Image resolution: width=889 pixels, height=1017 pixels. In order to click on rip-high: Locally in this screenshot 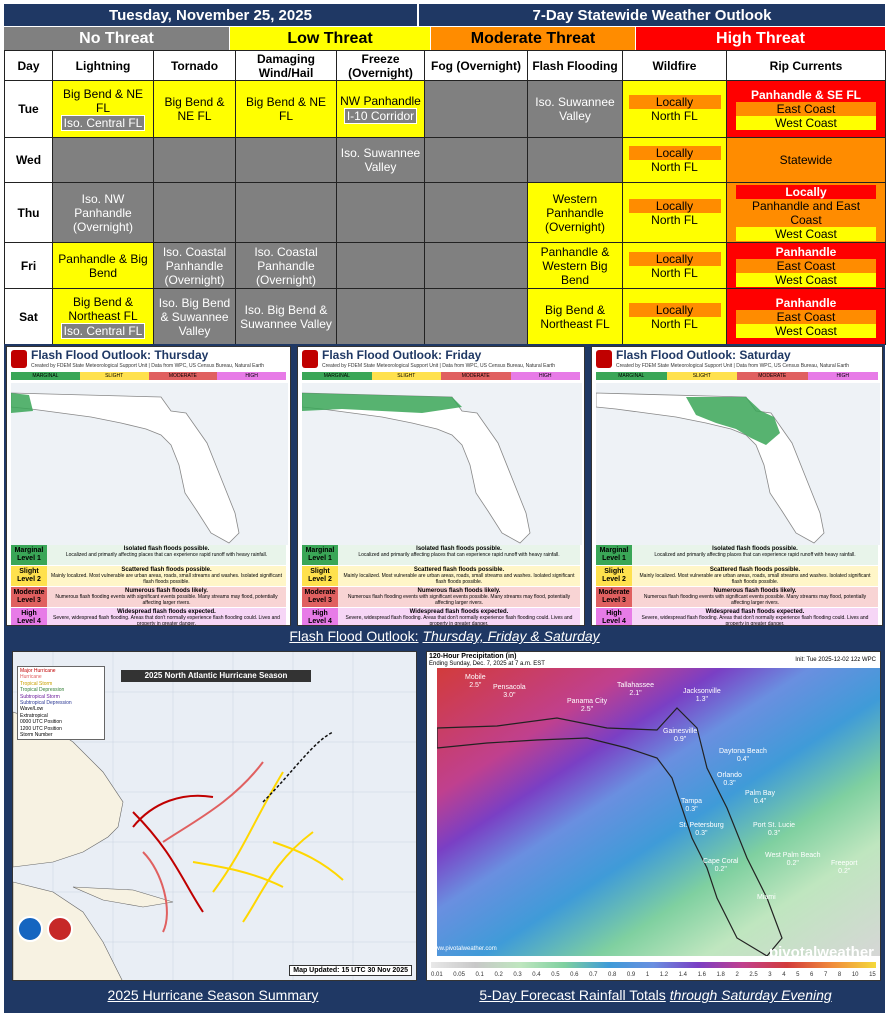, I will do `click(806, 191)`.